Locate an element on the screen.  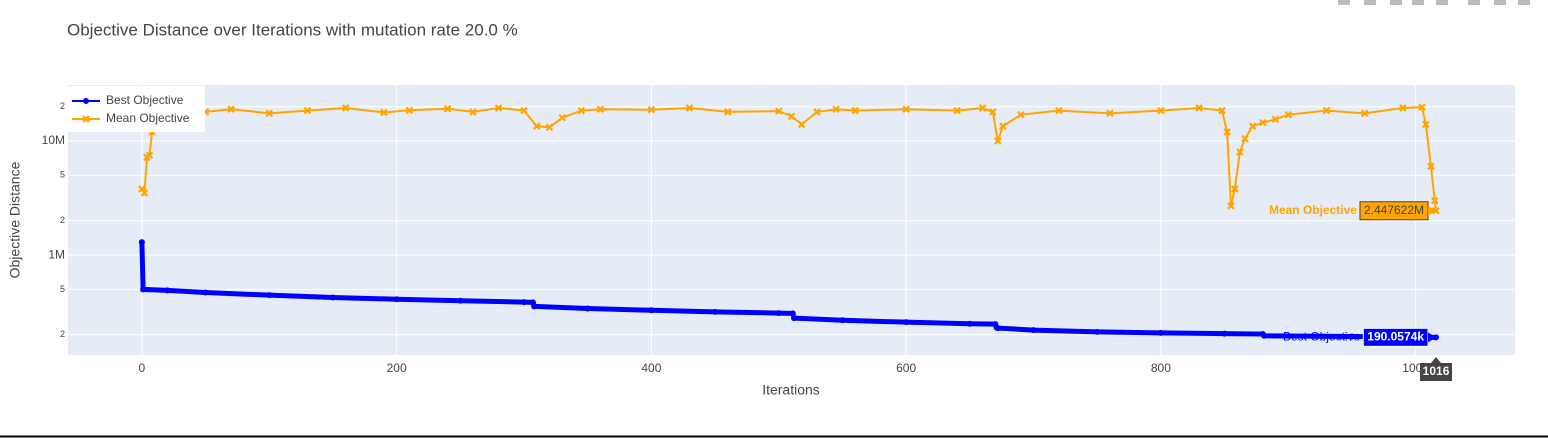
x-tick-label: 400 is located at coordinates (651, 368).